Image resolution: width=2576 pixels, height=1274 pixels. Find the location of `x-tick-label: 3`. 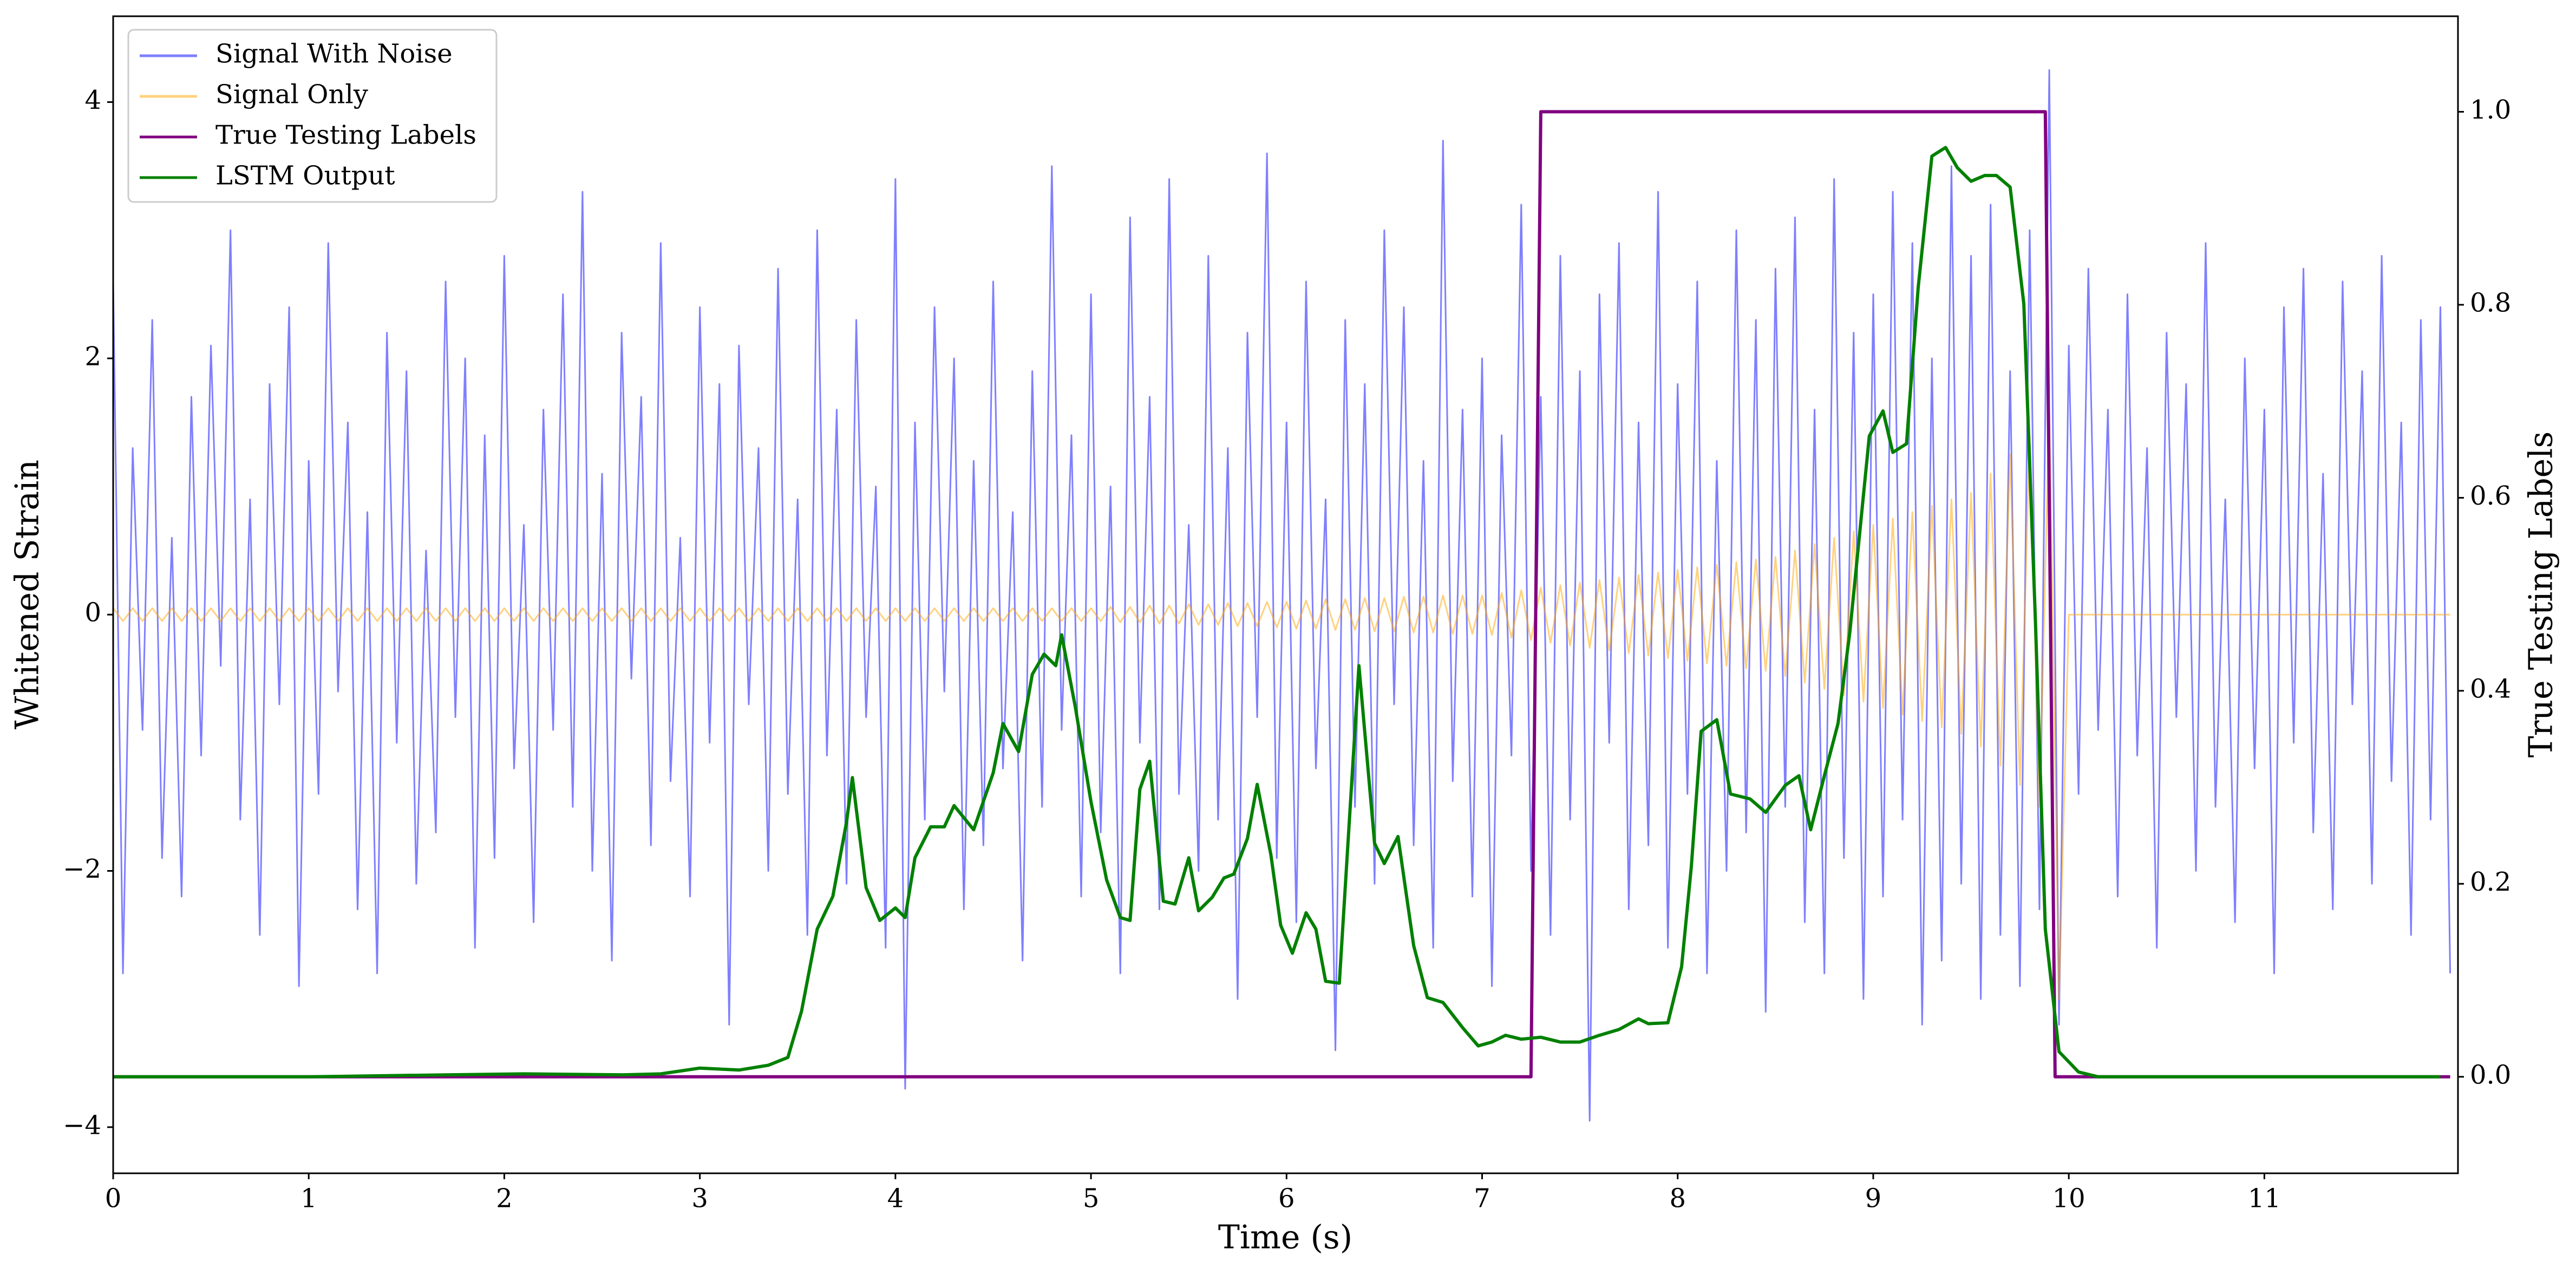

x-tick-label: 3 is located at coordinates (699, 1199).